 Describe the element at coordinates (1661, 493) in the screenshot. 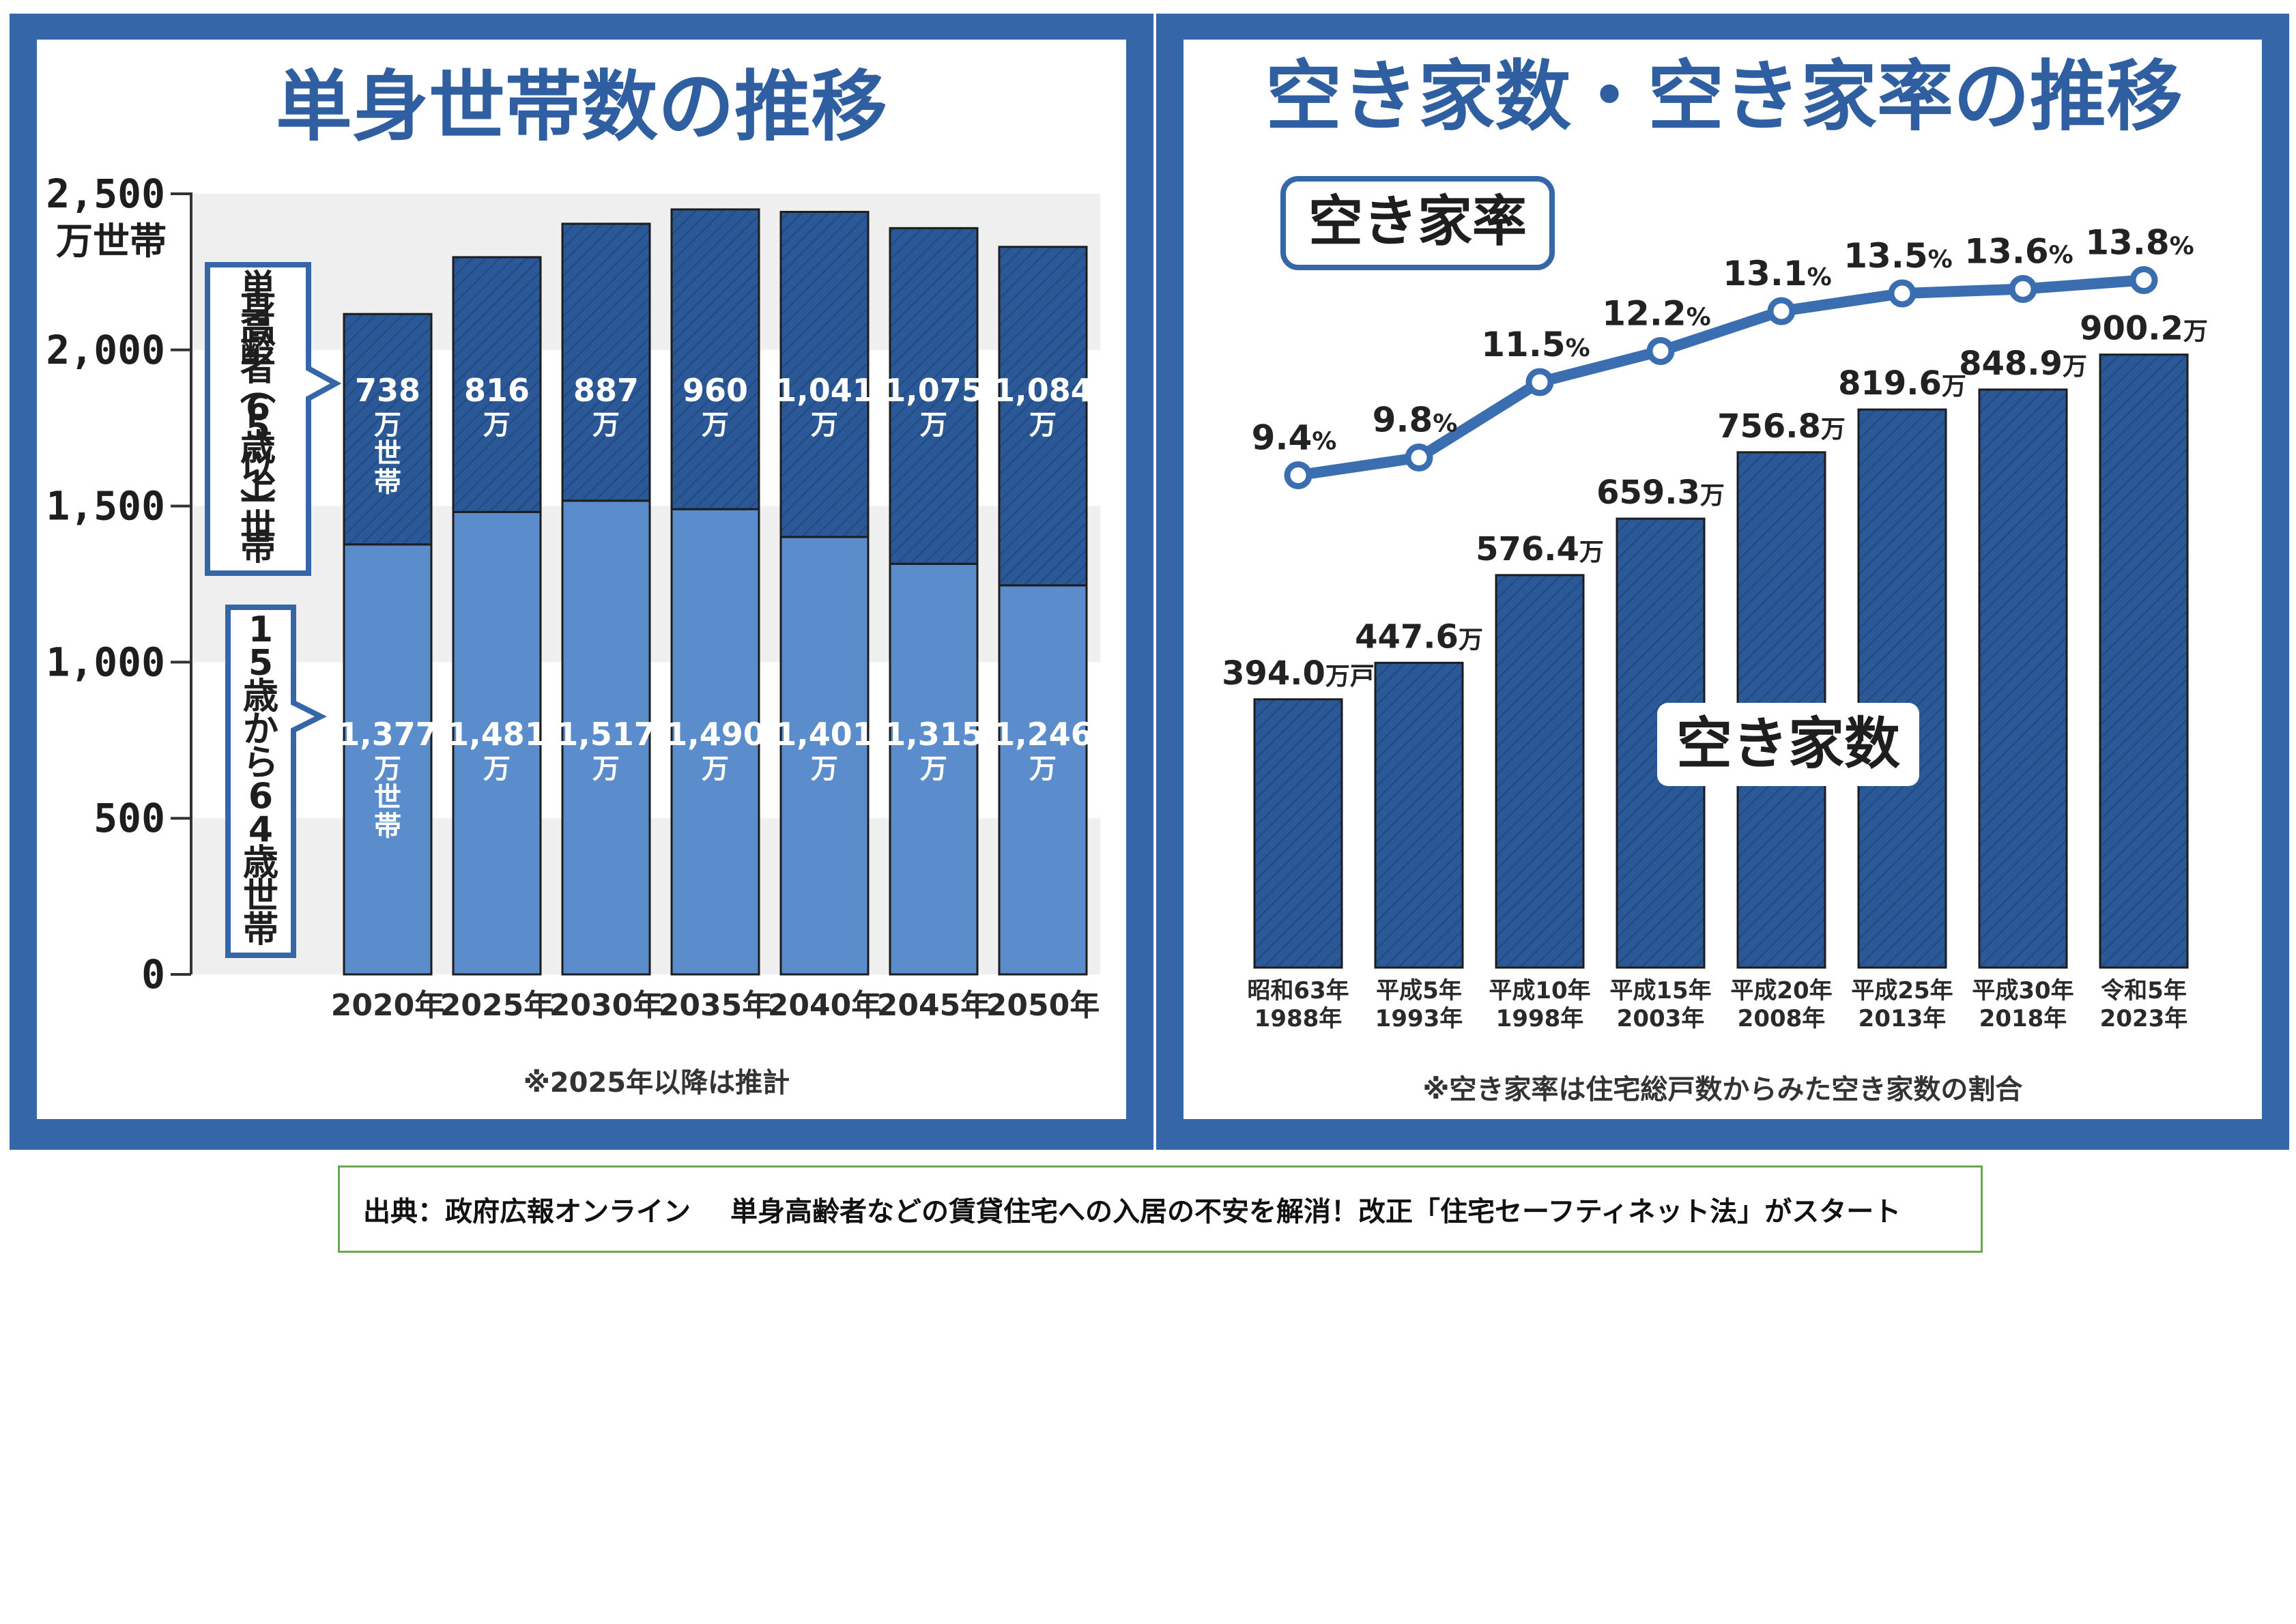

I see `bar-vacant-homes-value: 659.3万` at that location.